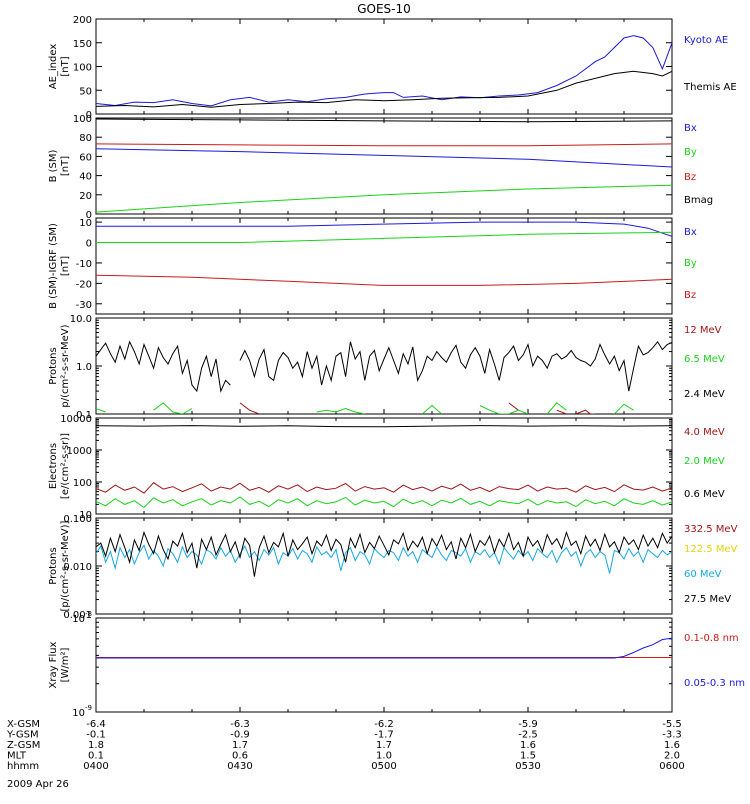  What do you see at coordinates (690, 128) in the screenshot?
I see `legend-entry: Bx` at bounding box center [690, 128].